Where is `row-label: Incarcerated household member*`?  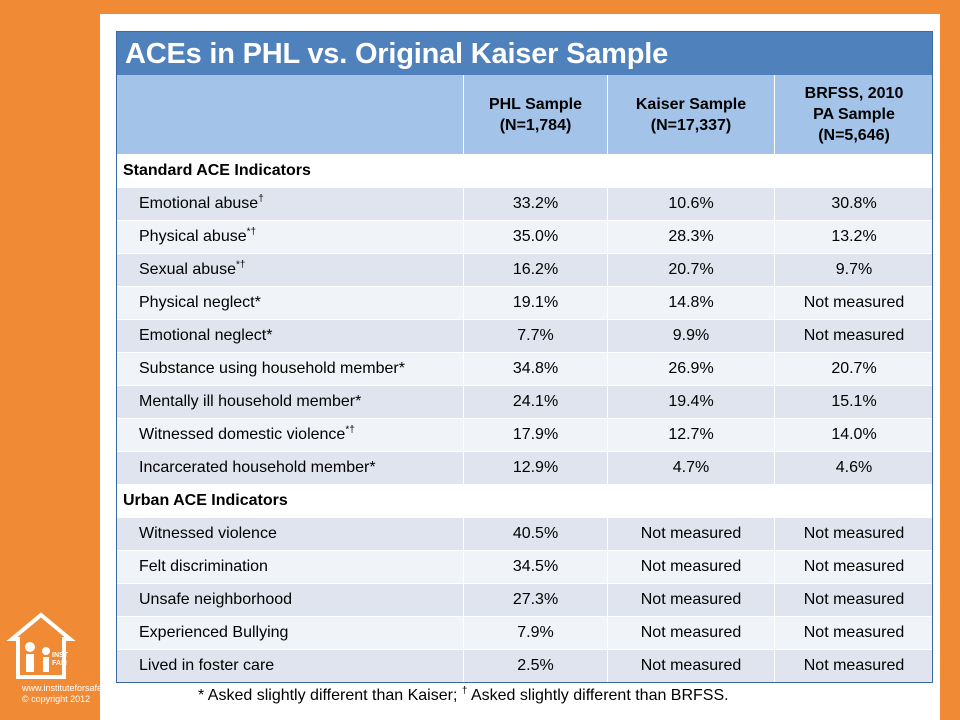 row-label: Incarcerated household member* is located at coordinates (290, 468).